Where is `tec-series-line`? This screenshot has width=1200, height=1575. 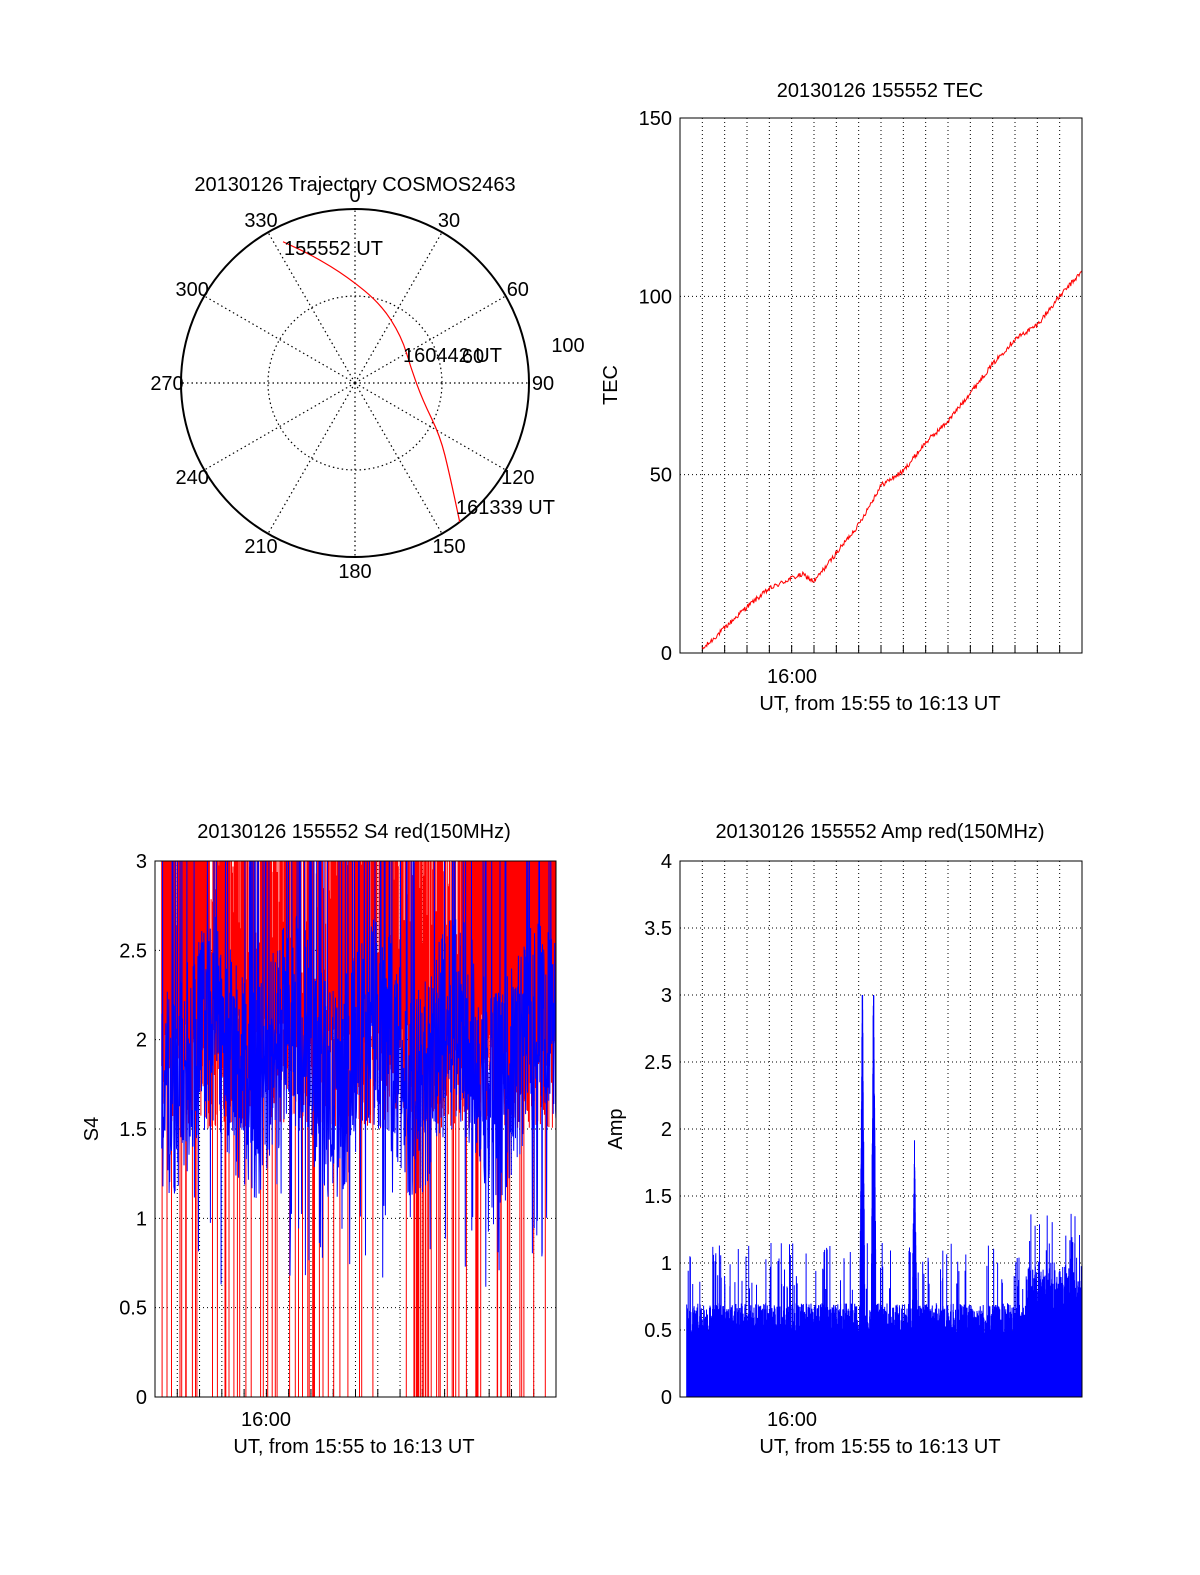 tec-series-line is located at coordinates (892, 460).